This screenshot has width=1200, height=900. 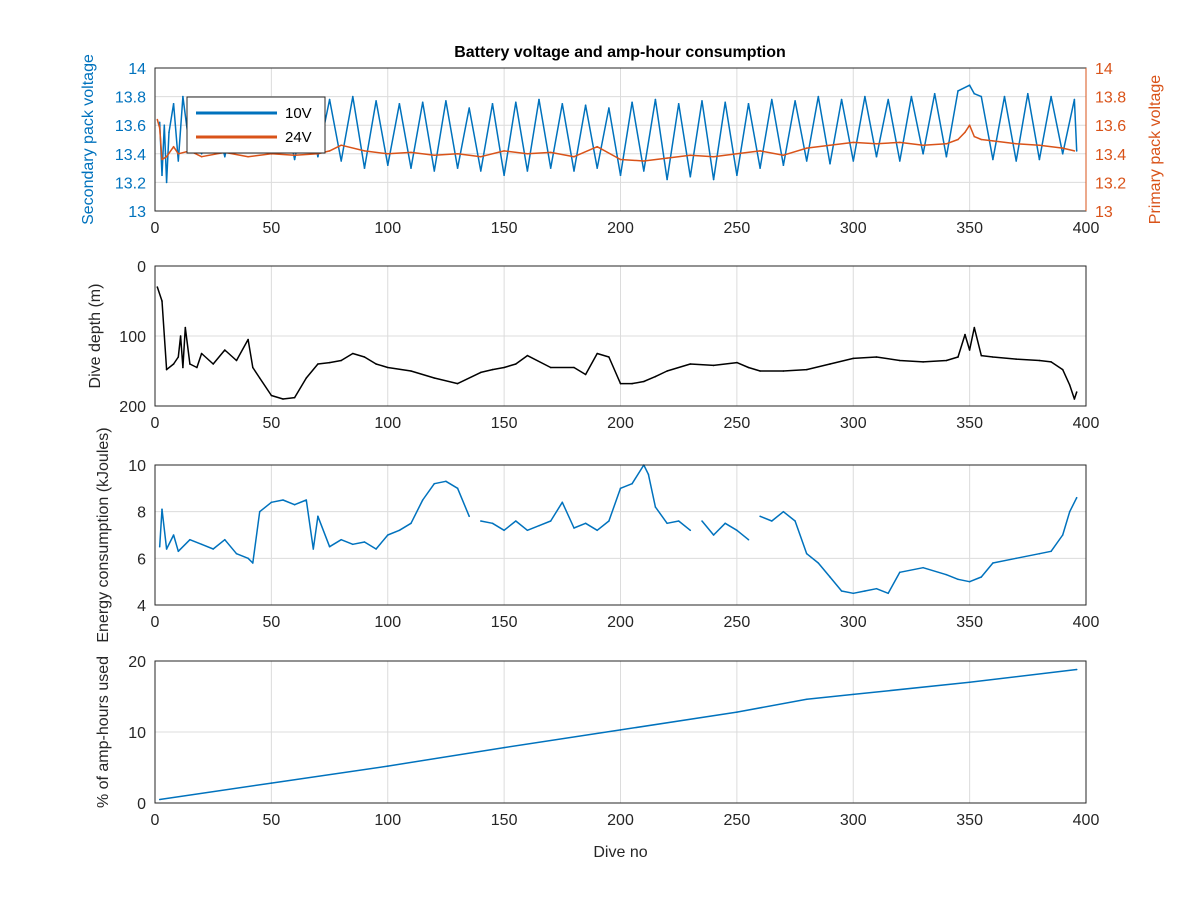 I want to click on x-tick-label: 200, so click(x=620, y=423).